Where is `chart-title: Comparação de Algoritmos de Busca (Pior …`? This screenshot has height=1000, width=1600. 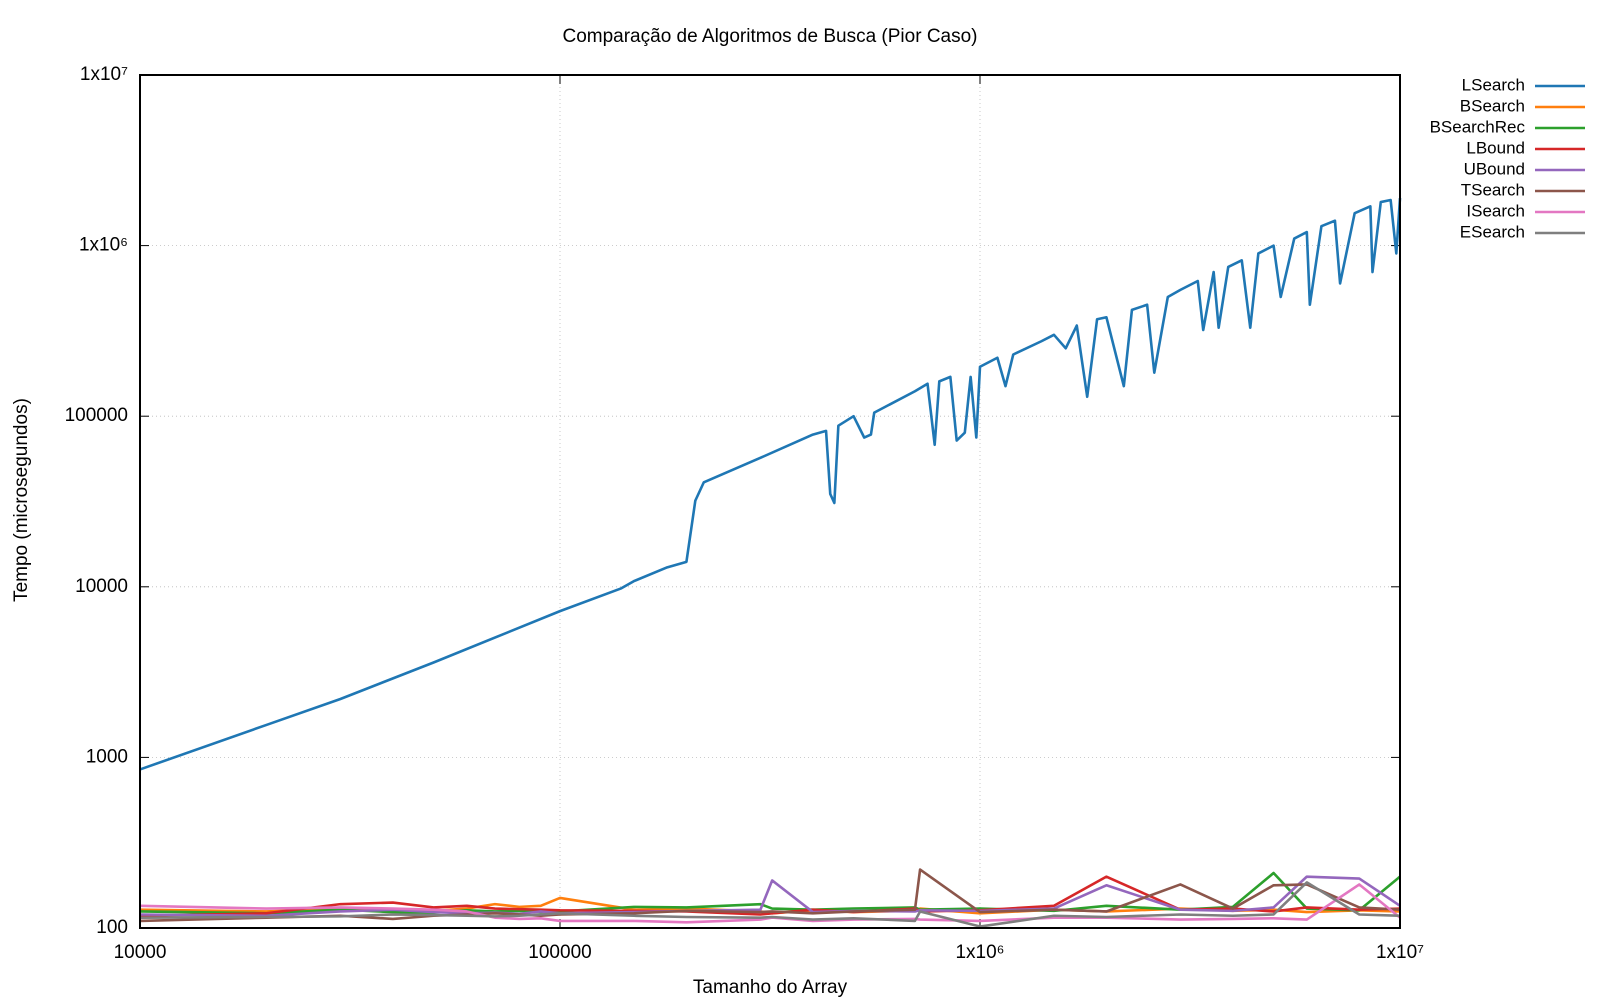
chart-title: Comparação de Algoritmos de Busca (Pior … is located at coordinates (769, 36).